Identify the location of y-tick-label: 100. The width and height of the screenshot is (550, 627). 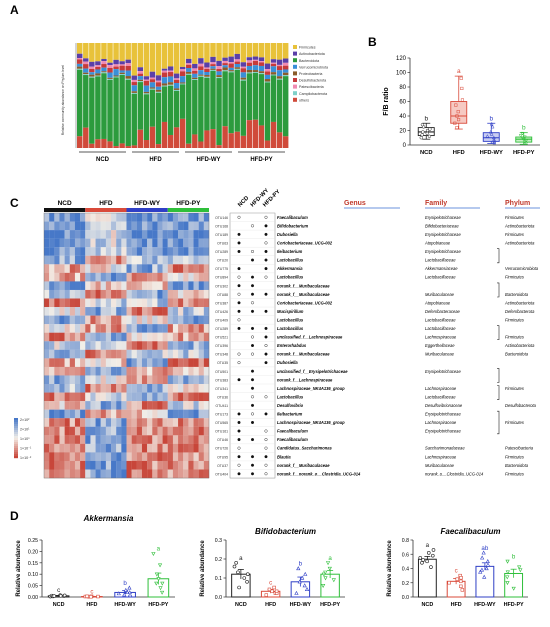
(401, 74).